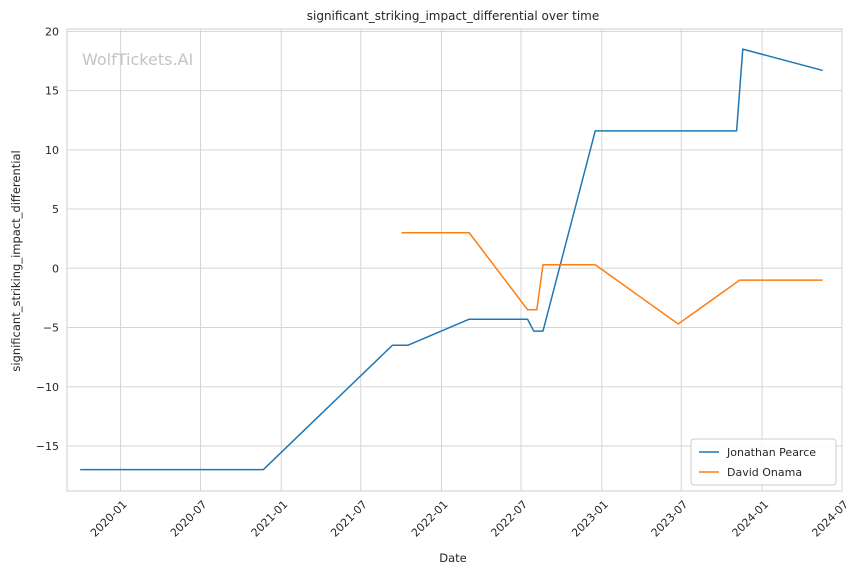 The image size is (866, 575). What do you see at coordinates (52, 91) in the screenshot?
I see `y-tick-label: 15` at bounding box center [52, 91].